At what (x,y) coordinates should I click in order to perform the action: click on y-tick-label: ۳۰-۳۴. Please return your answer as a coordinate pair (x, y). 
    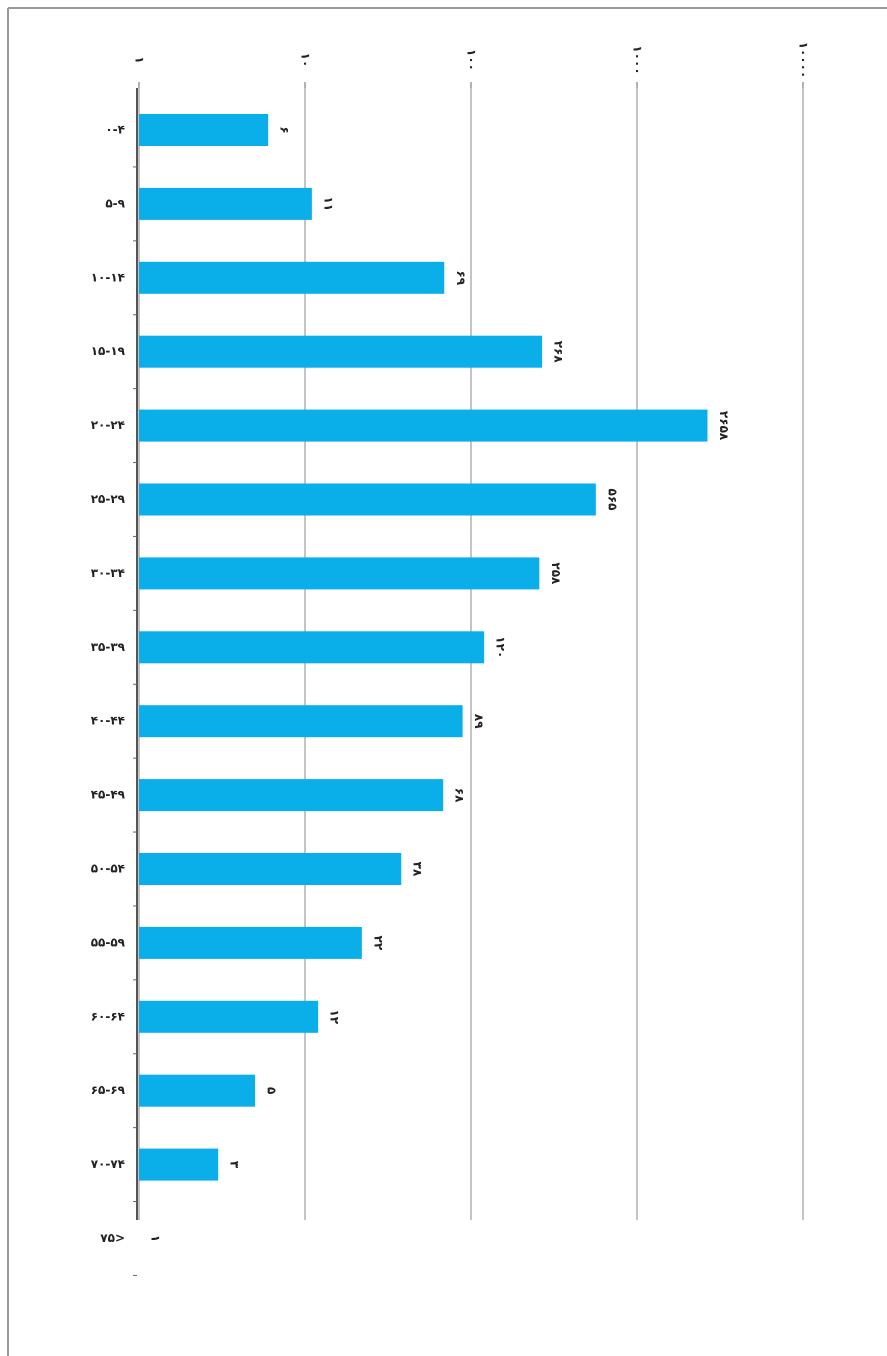
    Looking at the image, I should click on (108, 573).